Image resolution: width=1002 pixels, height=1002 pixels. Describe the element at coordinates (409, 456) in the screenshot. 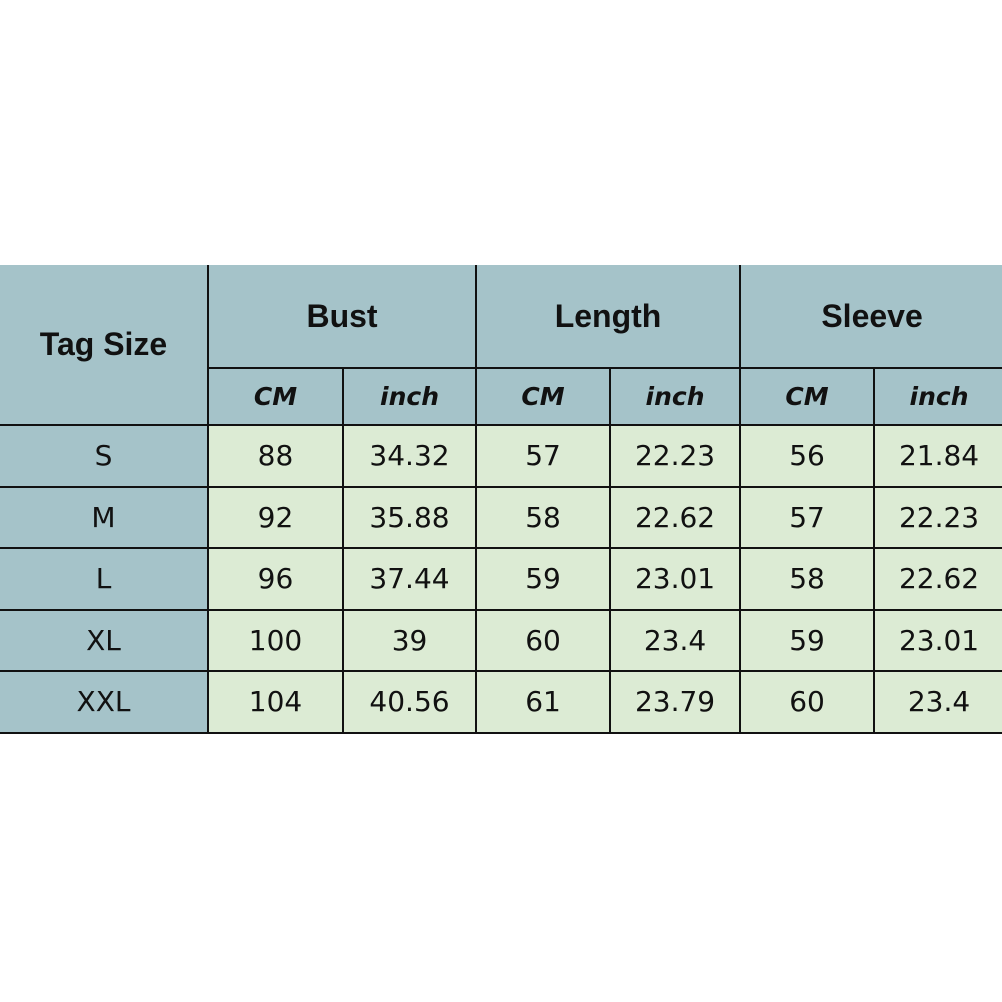

I see `value-cell: 34.32` at that location.